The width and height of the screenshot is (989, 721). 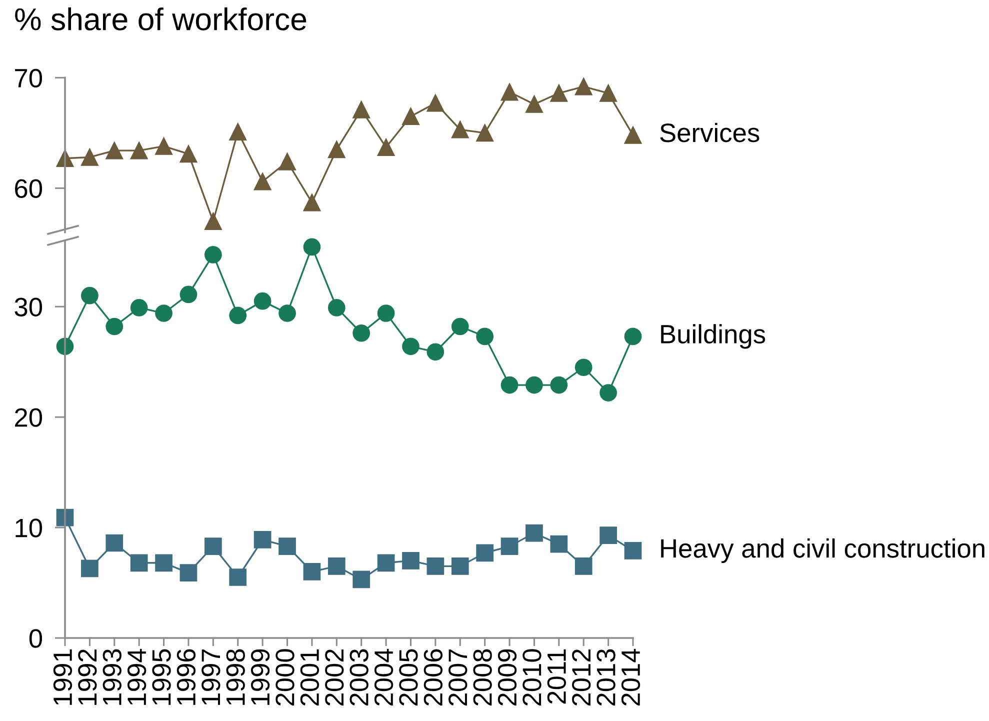 What do you see at coordinates (433, 677) in the screenshot?
I see `x-tick-label: 2006` at bounding box center [433, 677].